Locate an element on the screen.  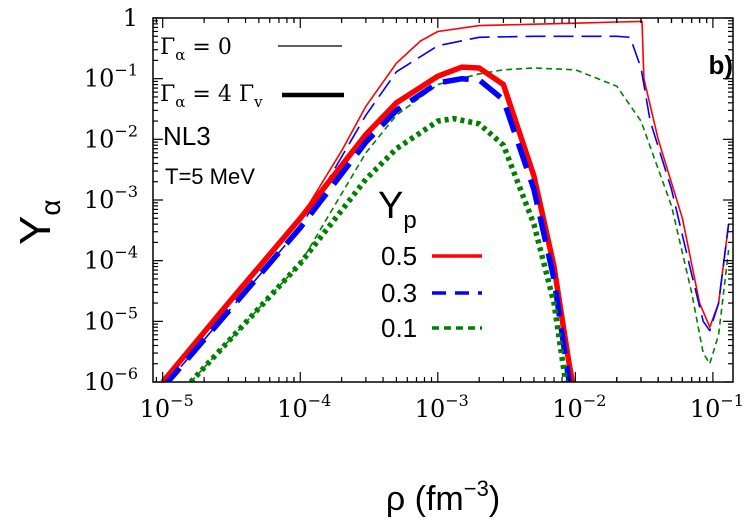
style-legend: Γα = 0 Γα = 4 Γv is located at coordinates (252, 73).